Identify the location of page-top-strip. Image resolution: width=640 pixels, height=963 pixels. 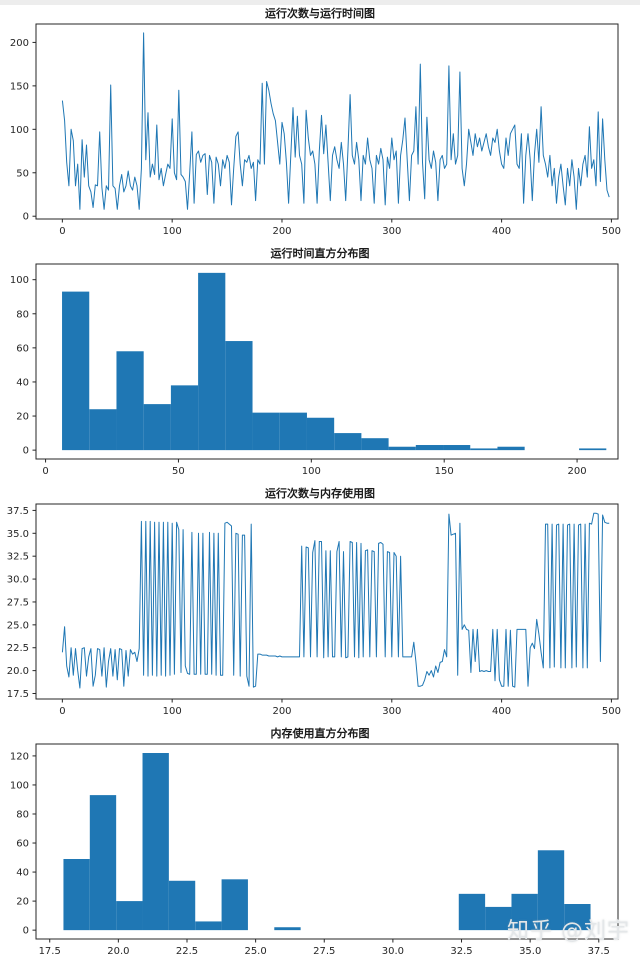
(320, 2).